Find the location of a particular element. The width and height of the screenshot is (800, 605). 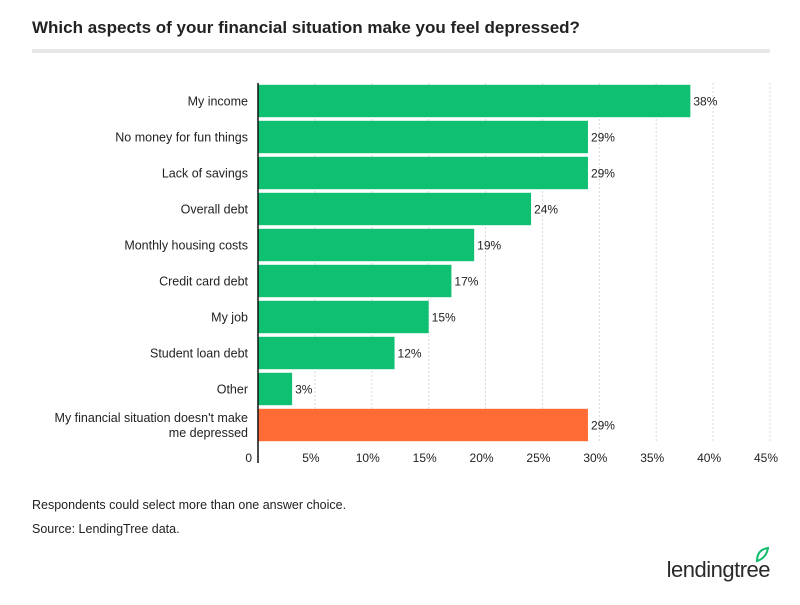

lendingtree-logo: lendingtree is located at coordinates (718, 565).